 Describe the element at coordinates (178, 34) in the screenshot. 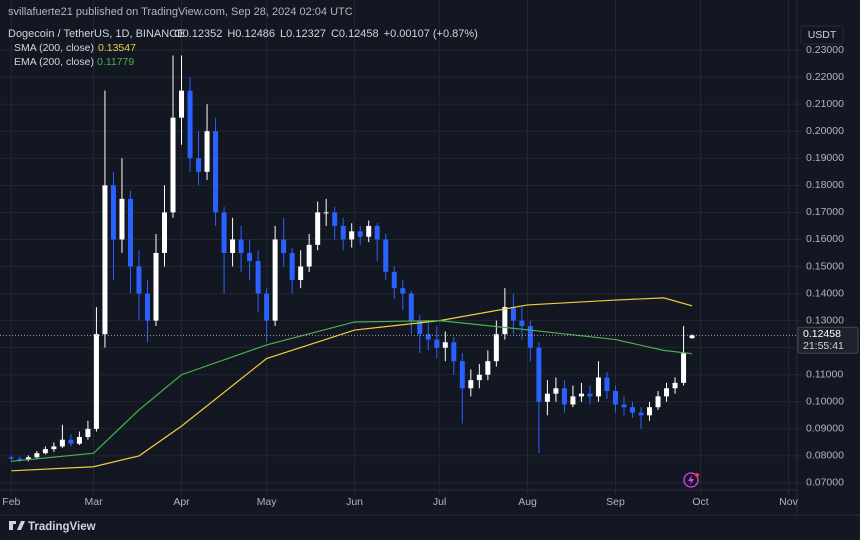

I see `ohlc-key: O` at that location.